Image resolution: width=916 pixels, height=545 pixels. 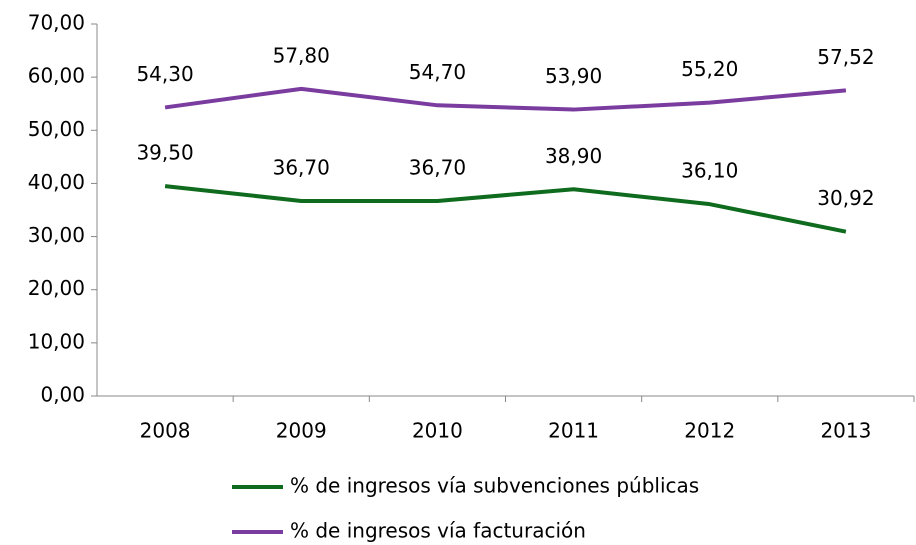 What do you see at coordinates (573, 76) in the screenshot?
I see `data-label: 53,90` at bounding box center [573, 76].